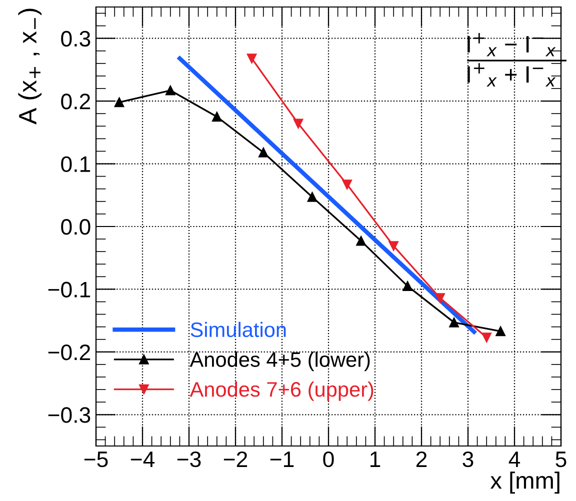 The height and width of the screenshot is (501, 576). What do you see at coordinates (75, 38) in the screenshot?
I see `y-tick-label: 0.3` at bounding box center [75, 38].